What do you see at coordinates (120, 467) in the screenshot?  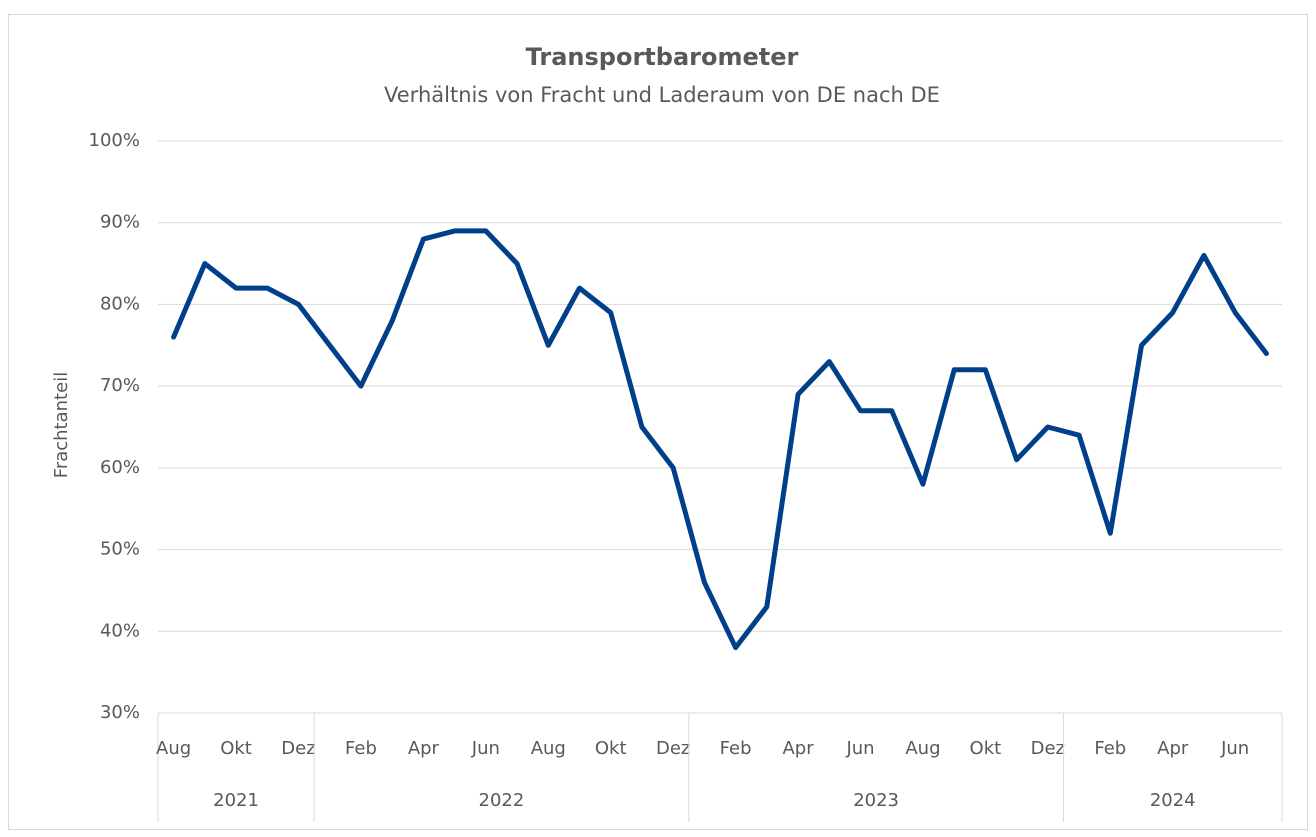 I see `y-tick-label: 60%` at bounding box center [120, 467].